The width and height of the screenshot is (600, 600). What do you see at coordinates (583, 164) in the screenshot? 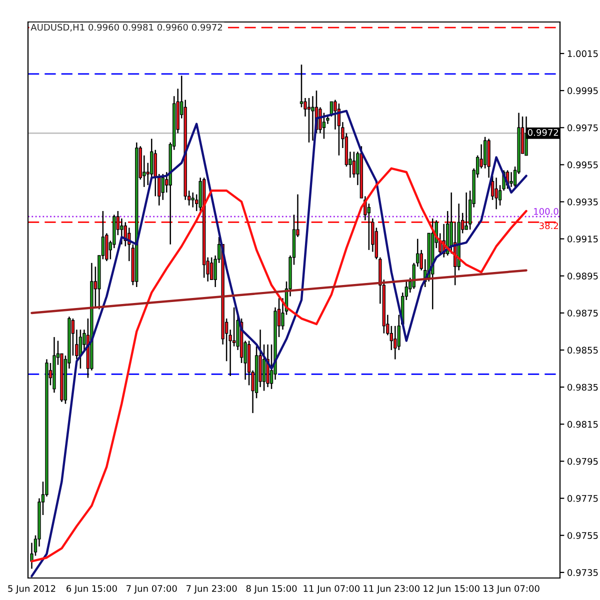
I see `y-tick-label: 0.9955` at bounding box center [583, 164].